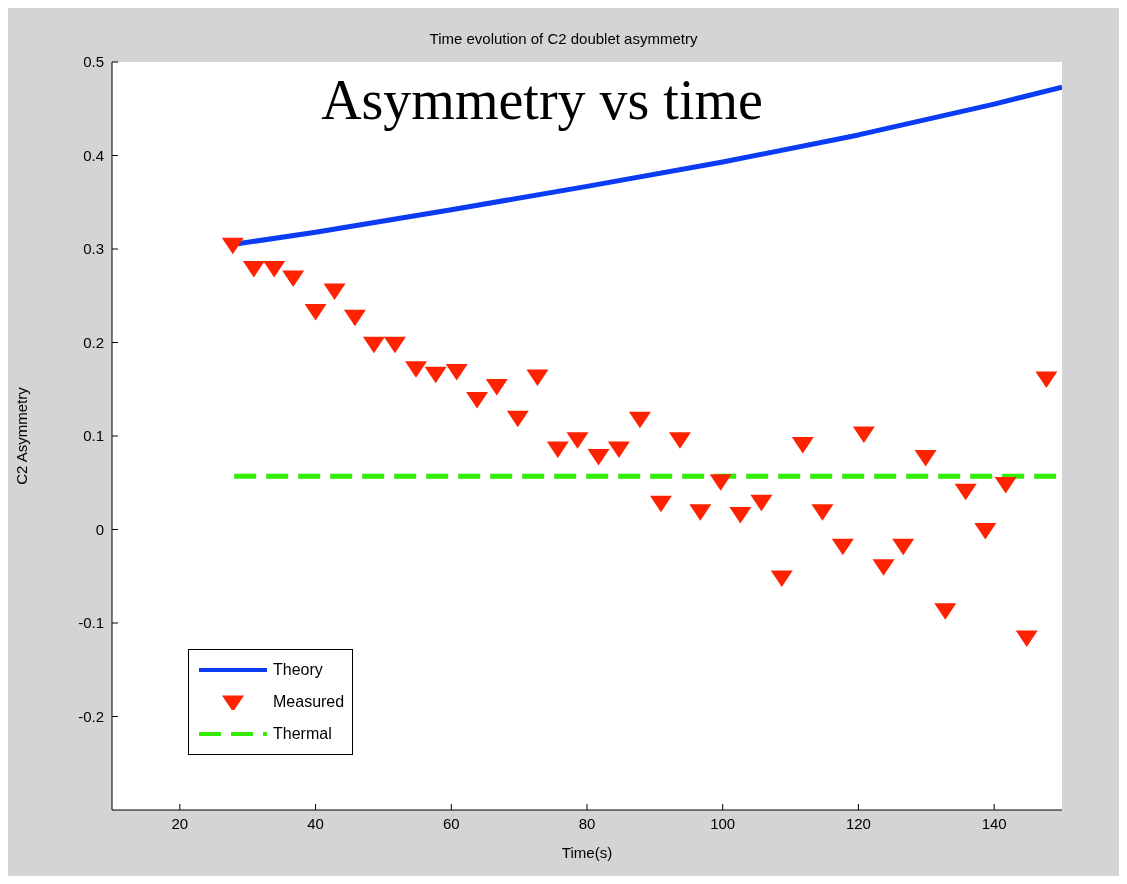 The width and height of the screenshot is (1127, 884). I want to click on annotation: Asymmetry vs time, so click(542, 100).